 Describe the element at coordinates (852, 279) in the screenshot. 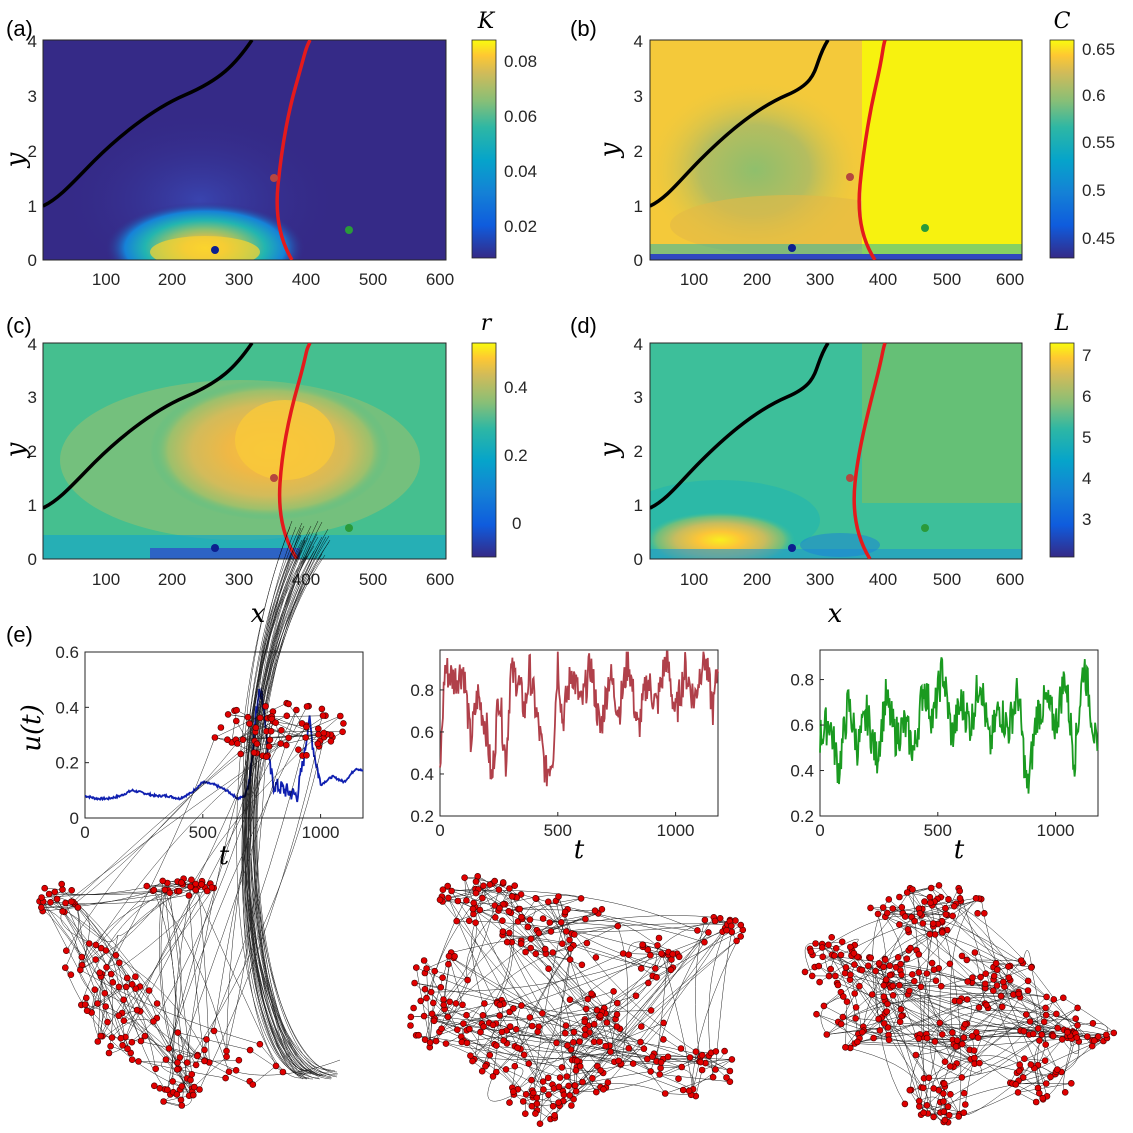

I see `panel-b-xticks: 100 200 300 400 500 600` at that location.